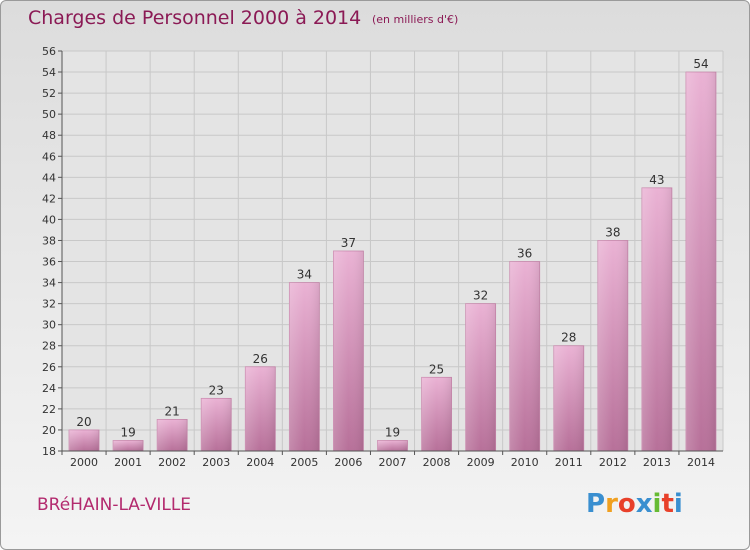 The image size is (750, 550). What do you see at coordinates (348, 462) in the screenshot?
I see `x-tick-label: 2006` at bounding box center [348, 462].